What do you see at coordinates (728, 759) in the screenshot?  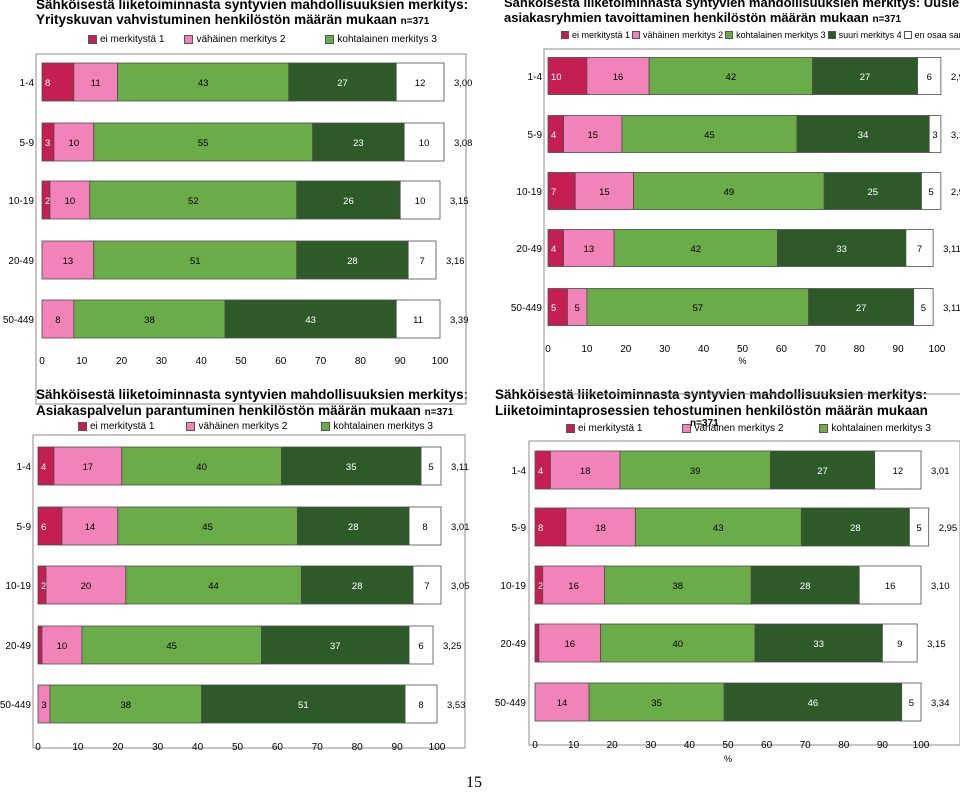 I see `x-axis-label: %` at bounding box center [728, 759].